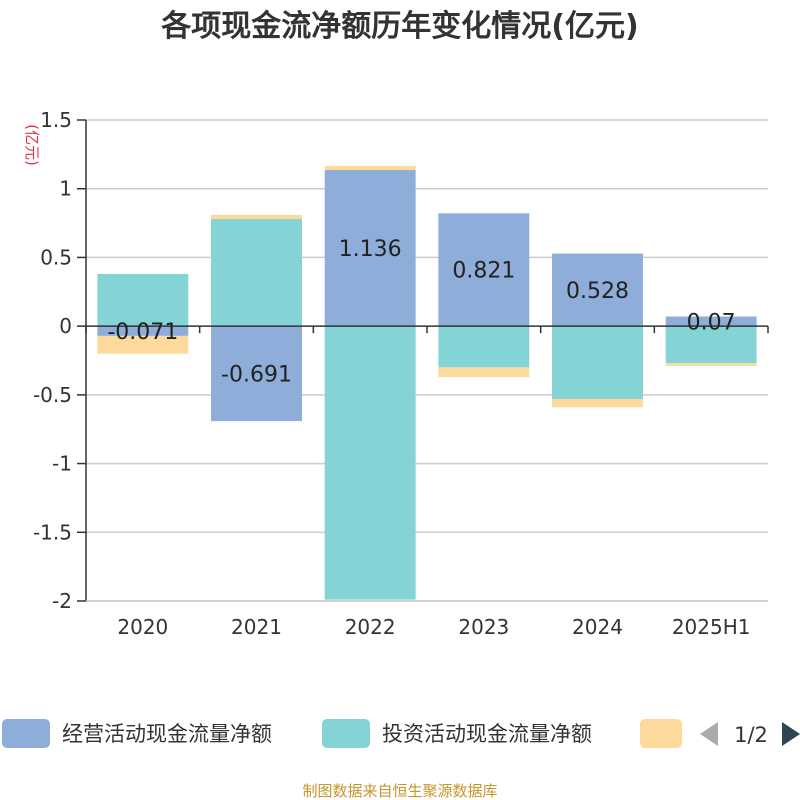 This screenshot has height=800, width=800. What do you see at coordinates (32, 145) in the screenshot?
I see `y-axis-unit-label: (亿元)` at bounding box center [32, 145].